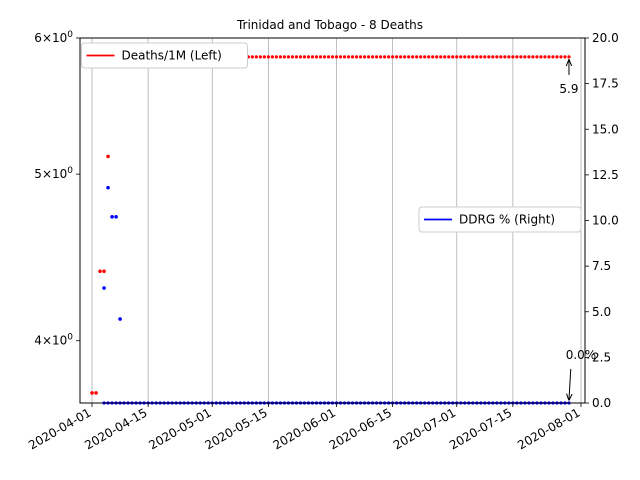 The width and height of the screenshot is (640, 480). Describe the element at coordinates (601, 312) in the screenshot. I see `right-tick-label: 5.0` at that location.